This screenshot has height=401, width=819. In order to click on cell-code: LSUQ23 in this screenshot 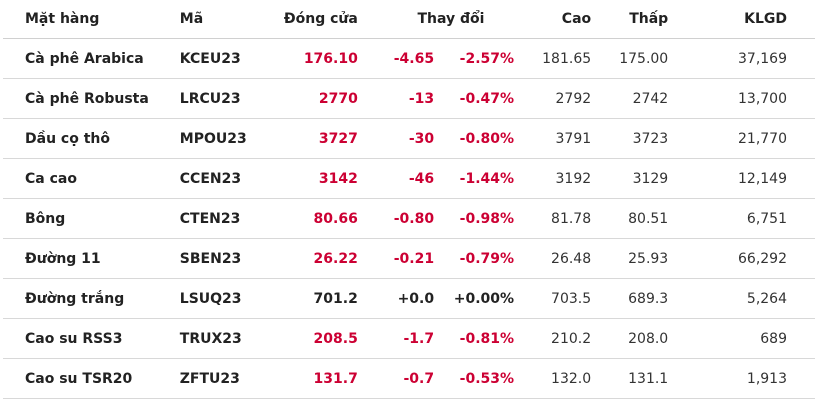, I will do `click(220, 298)`.